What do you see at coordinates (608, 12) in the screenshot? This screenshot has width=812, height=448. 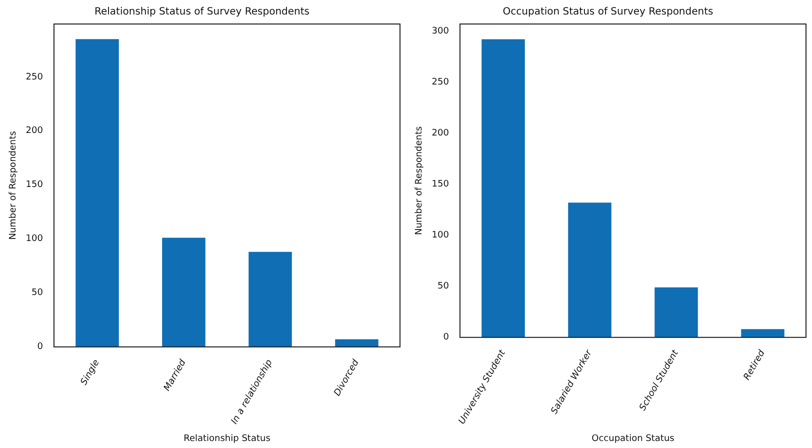 I see `chart-title: Occupation Status of Survey Respondents` at bounding box center [608, 12].